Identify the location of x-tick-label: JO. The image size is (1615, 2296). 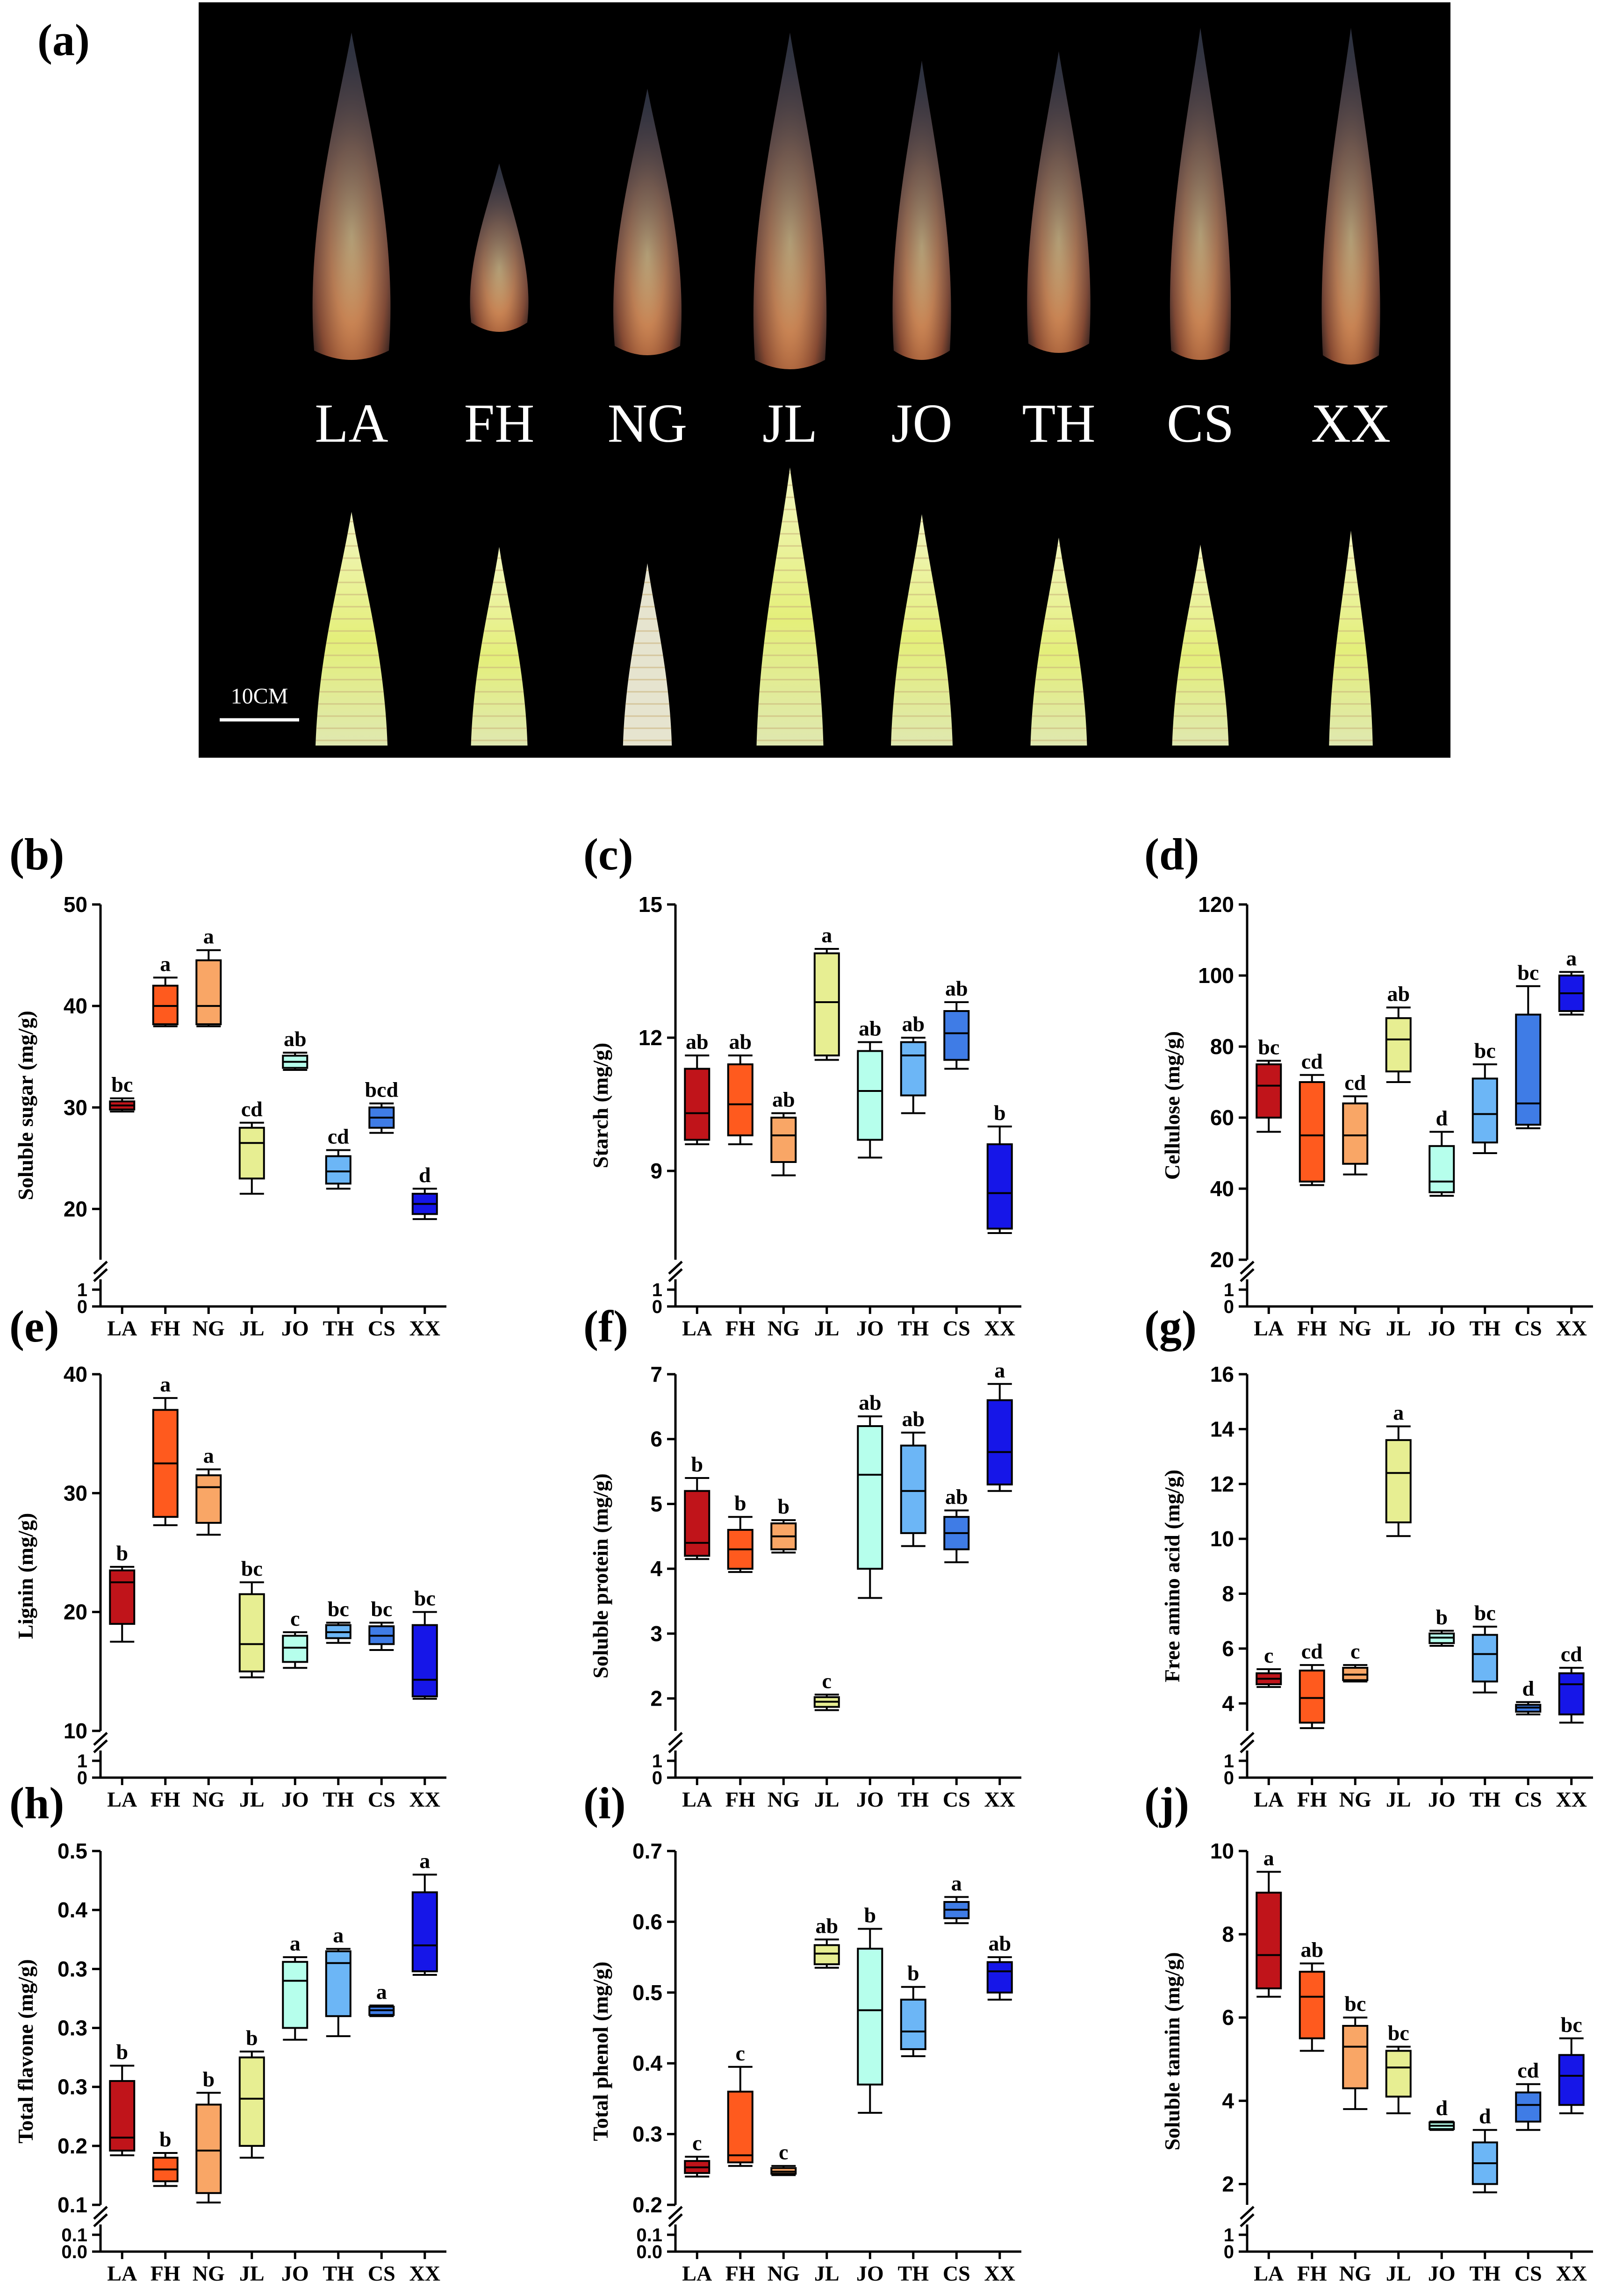
(295, 1799).